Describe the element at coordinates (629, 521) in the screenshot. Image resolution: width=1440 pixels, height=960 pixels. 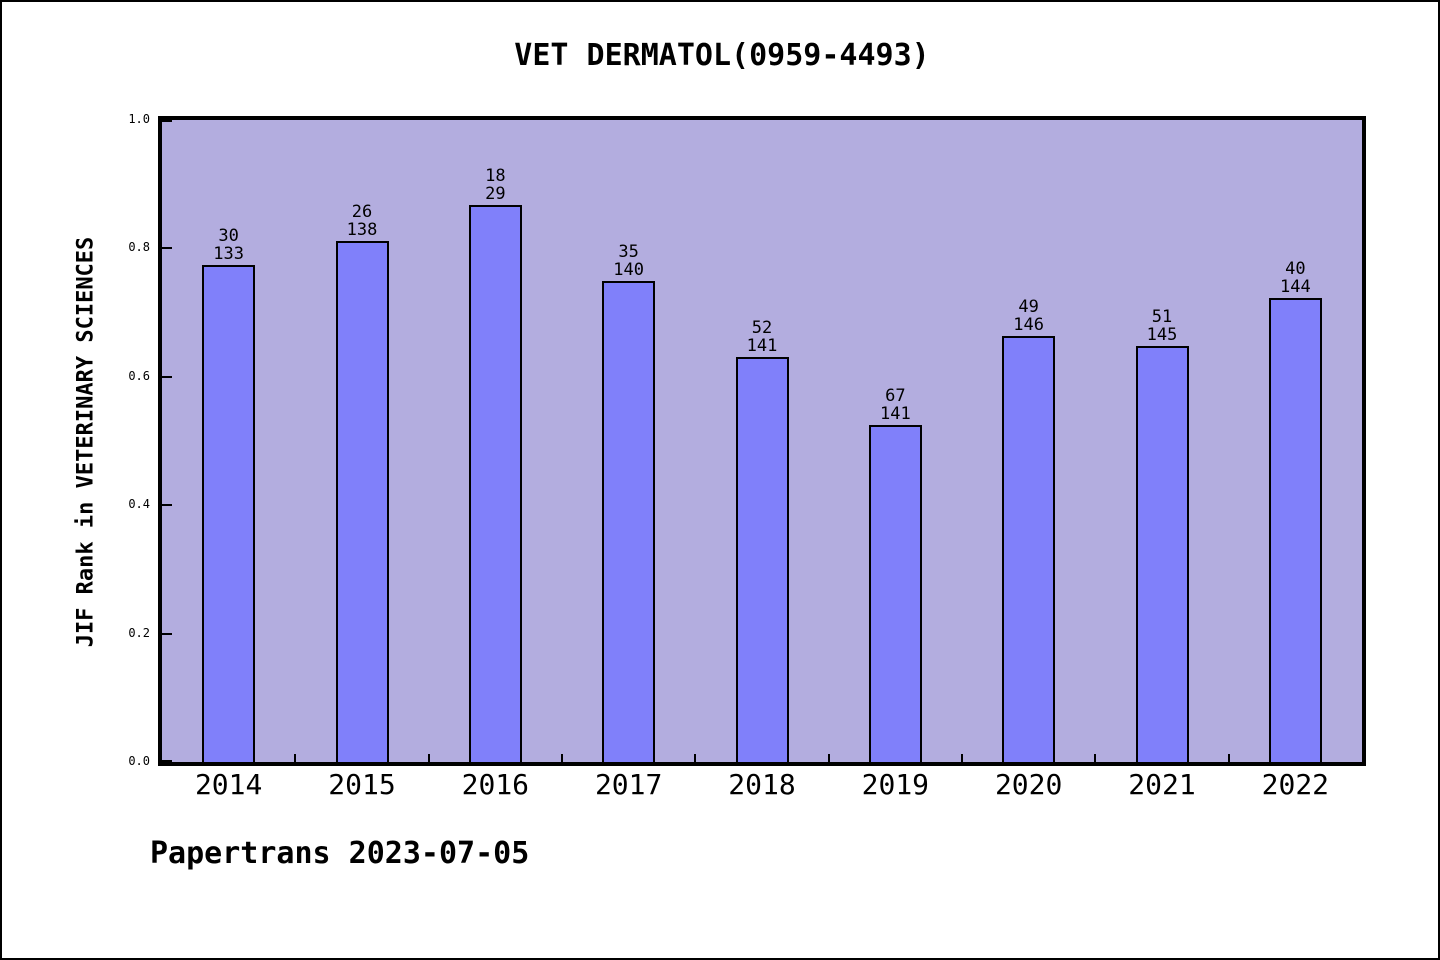
I see `bar-2017` at that location.